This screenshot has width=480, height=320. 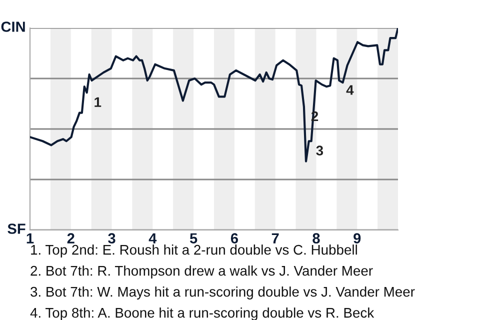 What do you see at coordinates (357, 238) in the screenshot?
I see `x-tick-label: 9` at bounding box center [357, 238].